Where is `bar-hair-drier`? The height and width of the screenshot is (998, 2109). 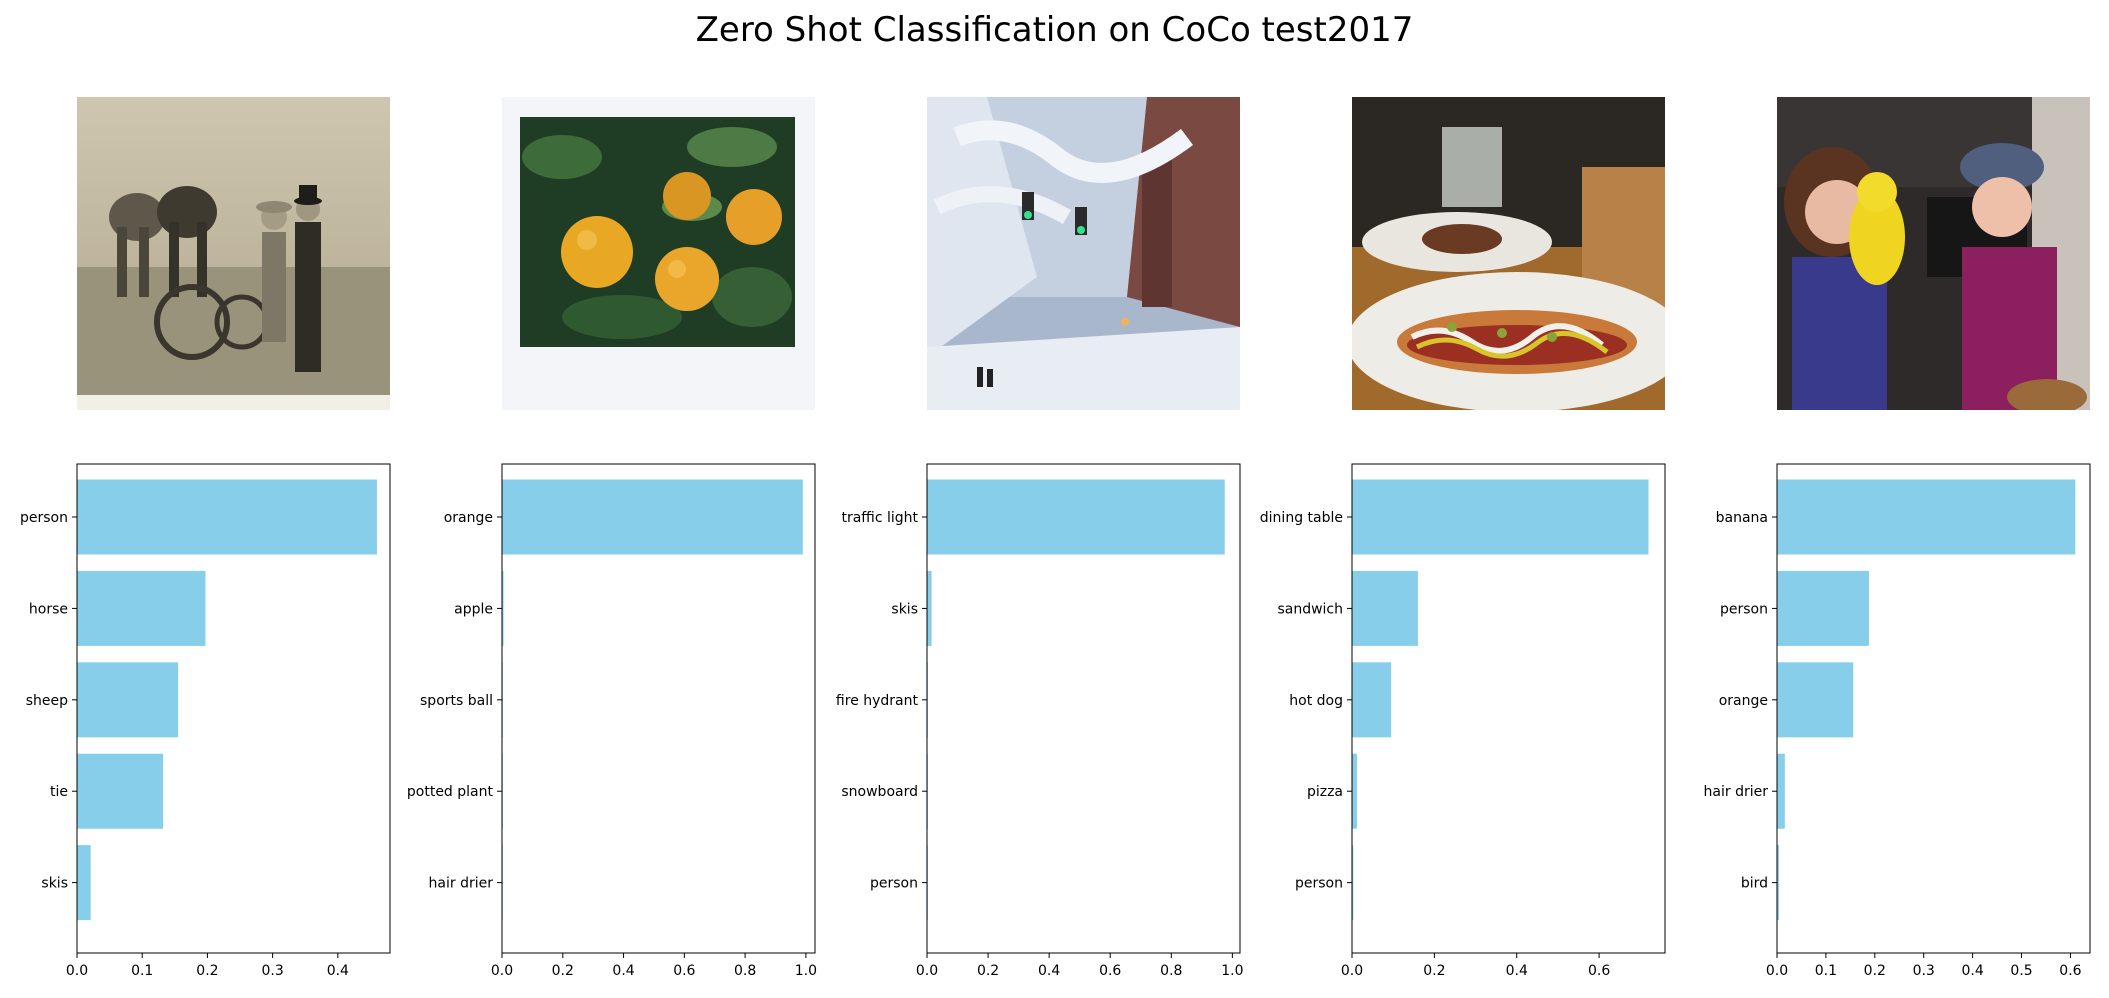 bar-hair-drier is located at coordinates (1781, 791).